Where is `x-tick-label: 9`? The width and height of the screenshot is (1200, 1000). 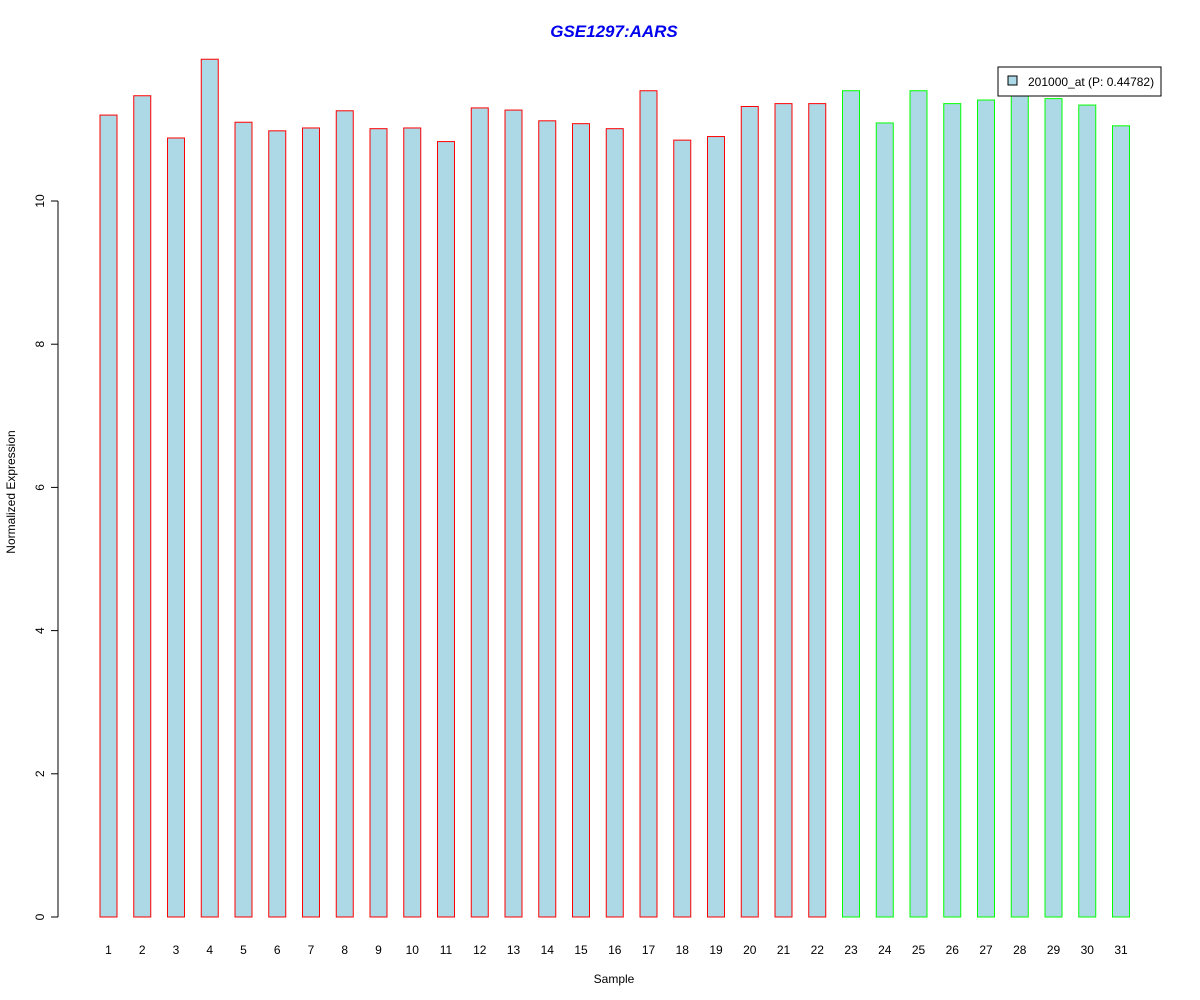
x-tick-label: 9 is located at coordinates (378, 950).